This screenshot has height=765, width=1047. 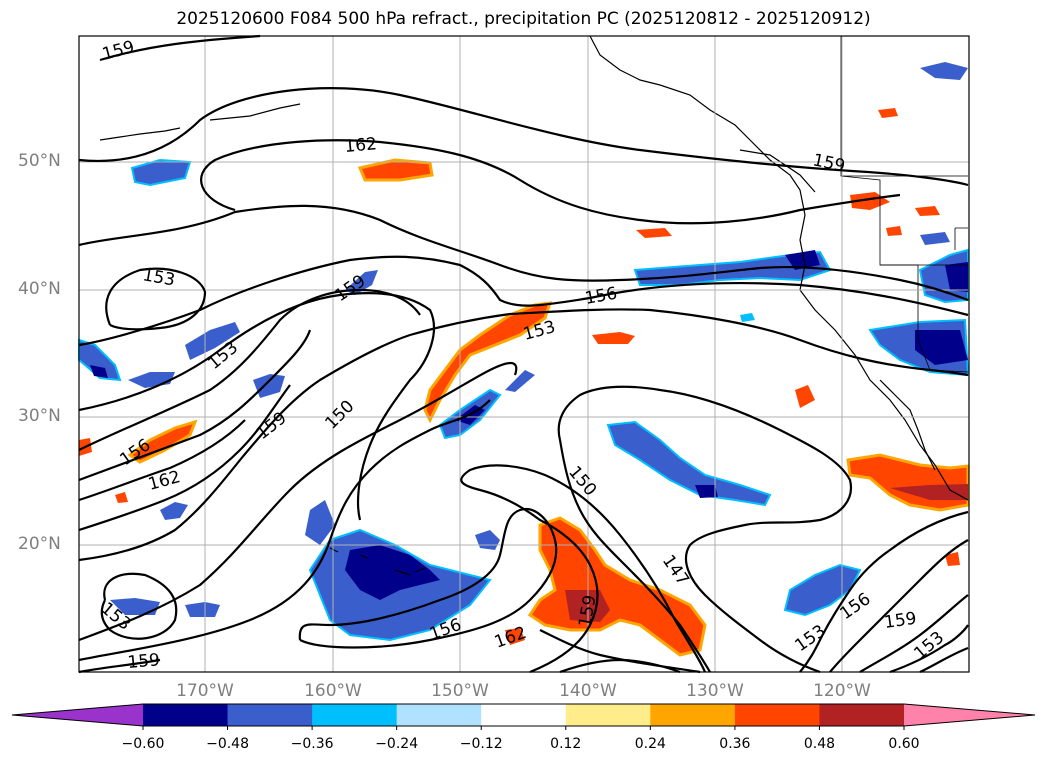 What do you see at coordinates (39, 544) in the screenshot?
I see `lat-label: 20°N` at bounding box center [39, 544].